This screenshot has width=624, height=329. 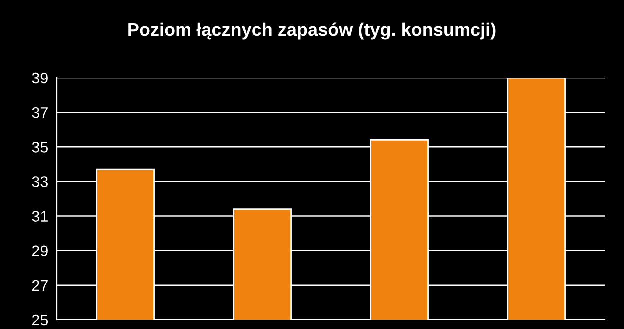 What do you see at coordinates (40, 147) in the screenshot?
I see `y-tick-label: 35` at bounding box center [40, 147].